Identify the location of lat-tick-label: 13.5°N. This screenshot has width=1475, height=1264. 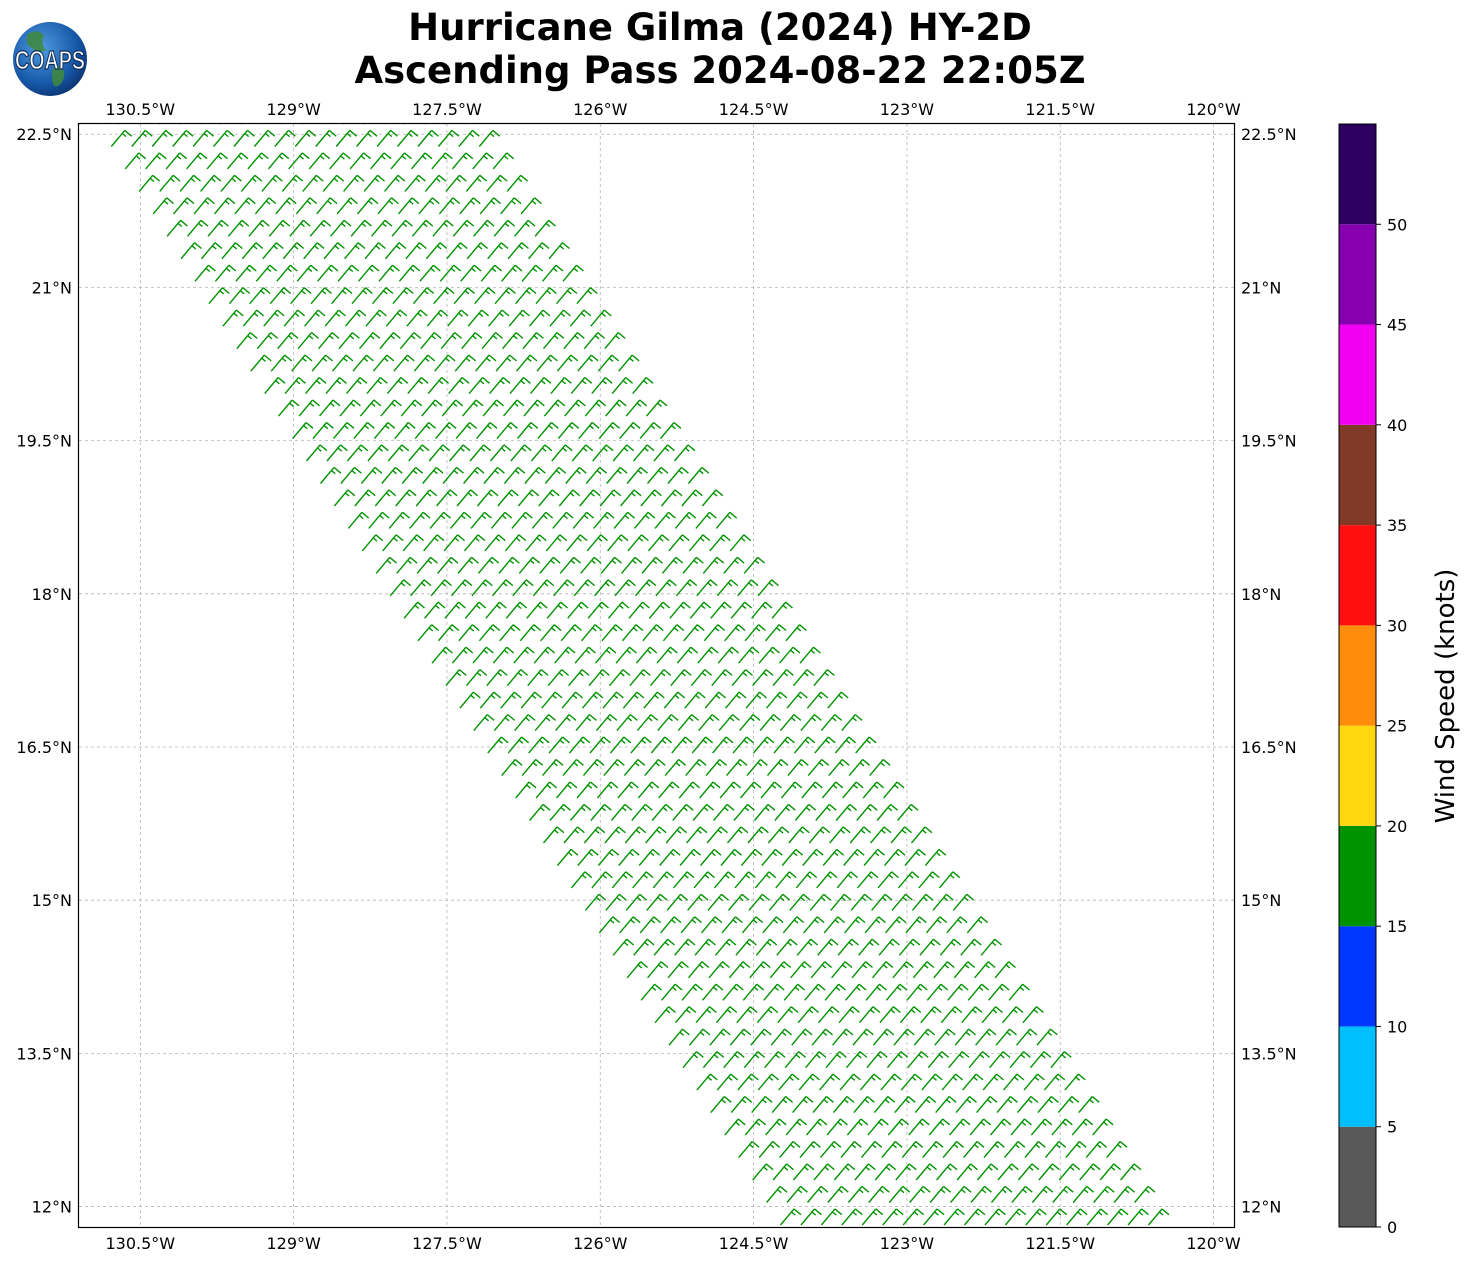
(1269, 1053).